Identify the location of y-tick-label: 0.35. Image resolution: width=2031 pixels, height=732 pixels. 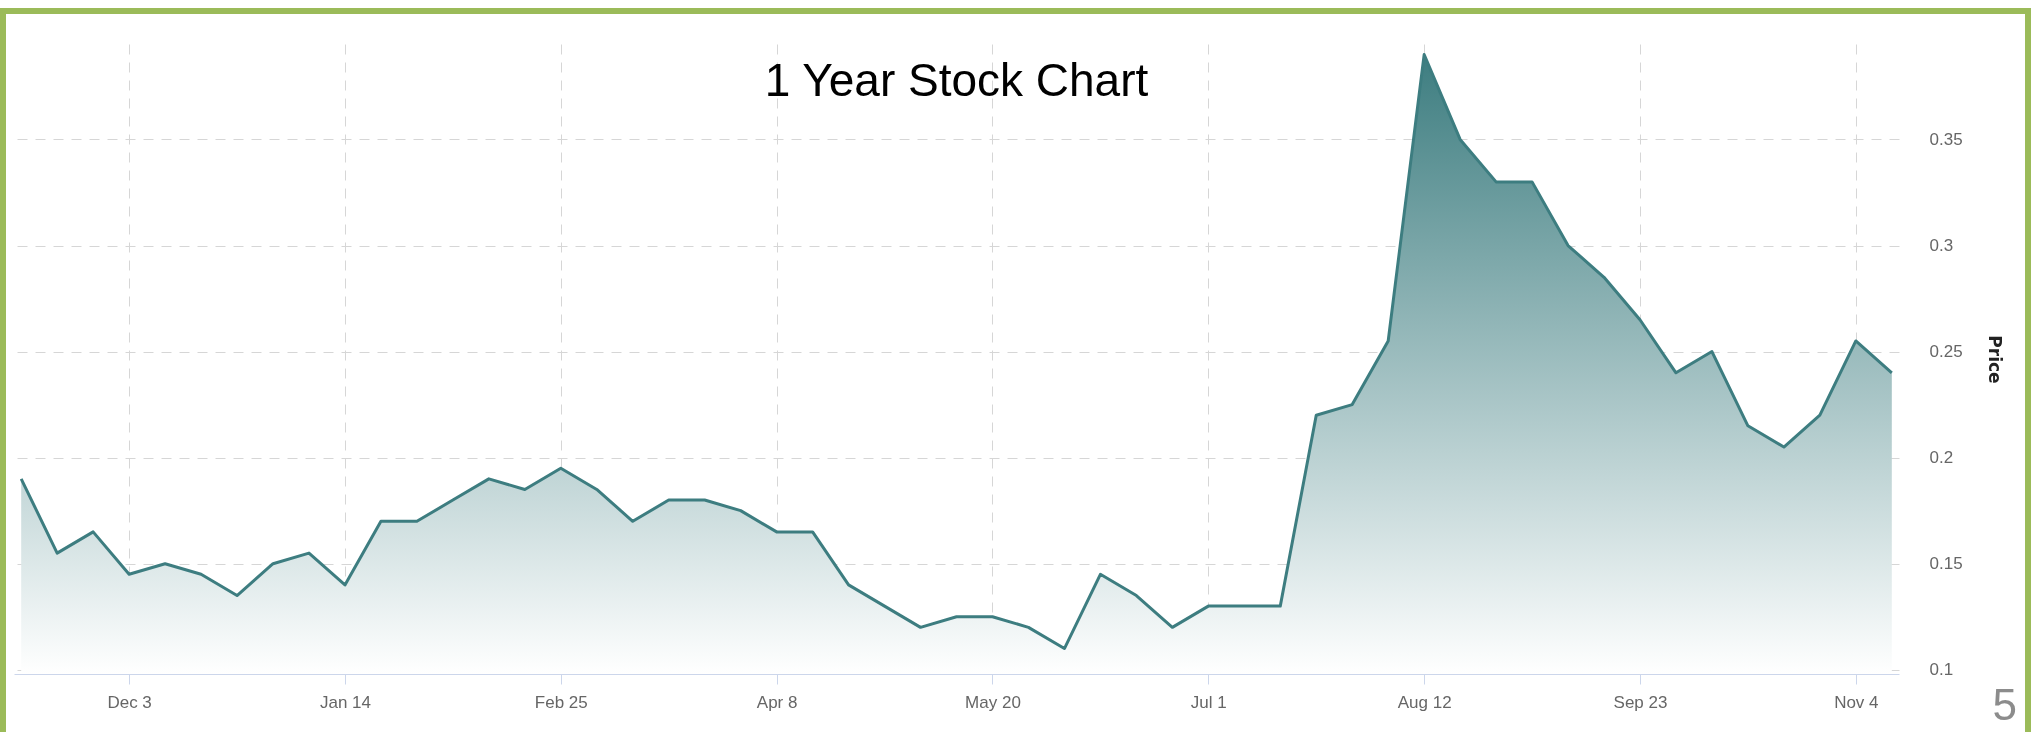
(1946, 139).